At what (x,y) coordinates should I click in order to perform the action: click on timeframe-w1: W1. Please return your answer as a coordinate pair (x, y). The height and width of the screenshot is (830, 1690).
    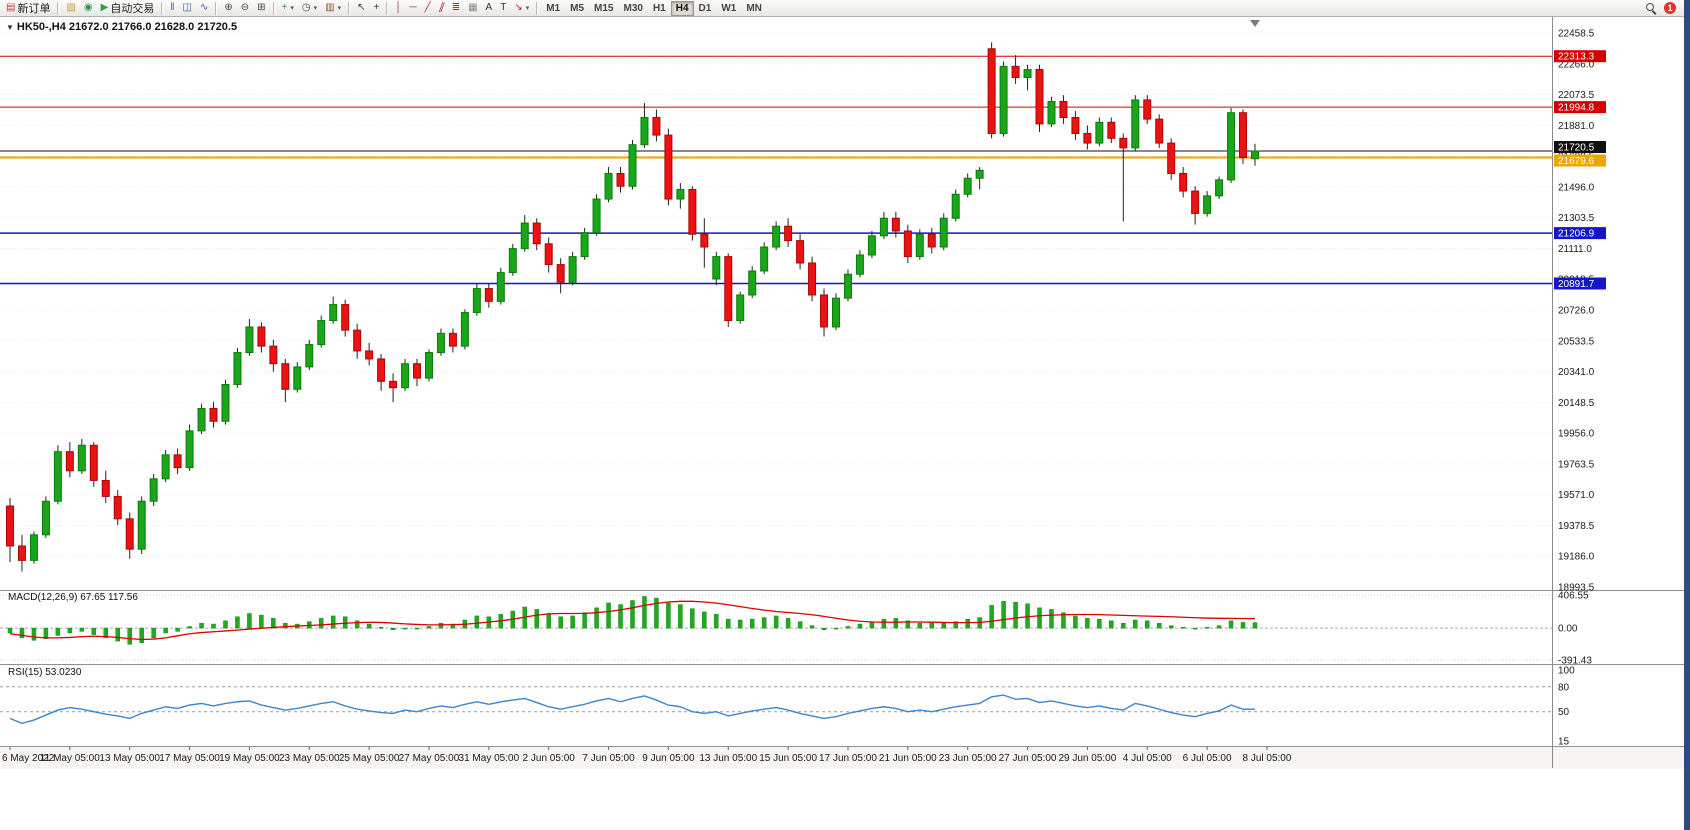
    Looking at the image, I should click on (728, 8).